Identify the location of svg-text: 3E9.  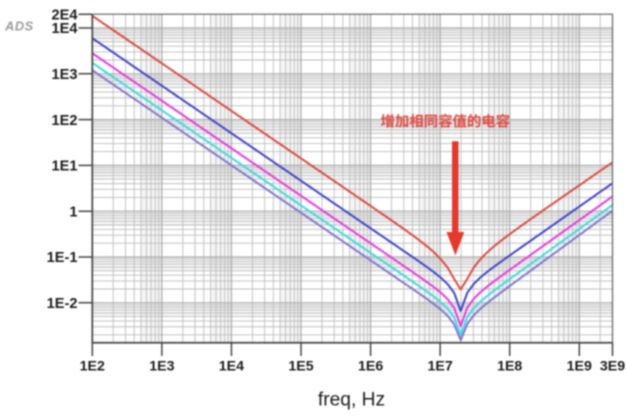
(612, 366).